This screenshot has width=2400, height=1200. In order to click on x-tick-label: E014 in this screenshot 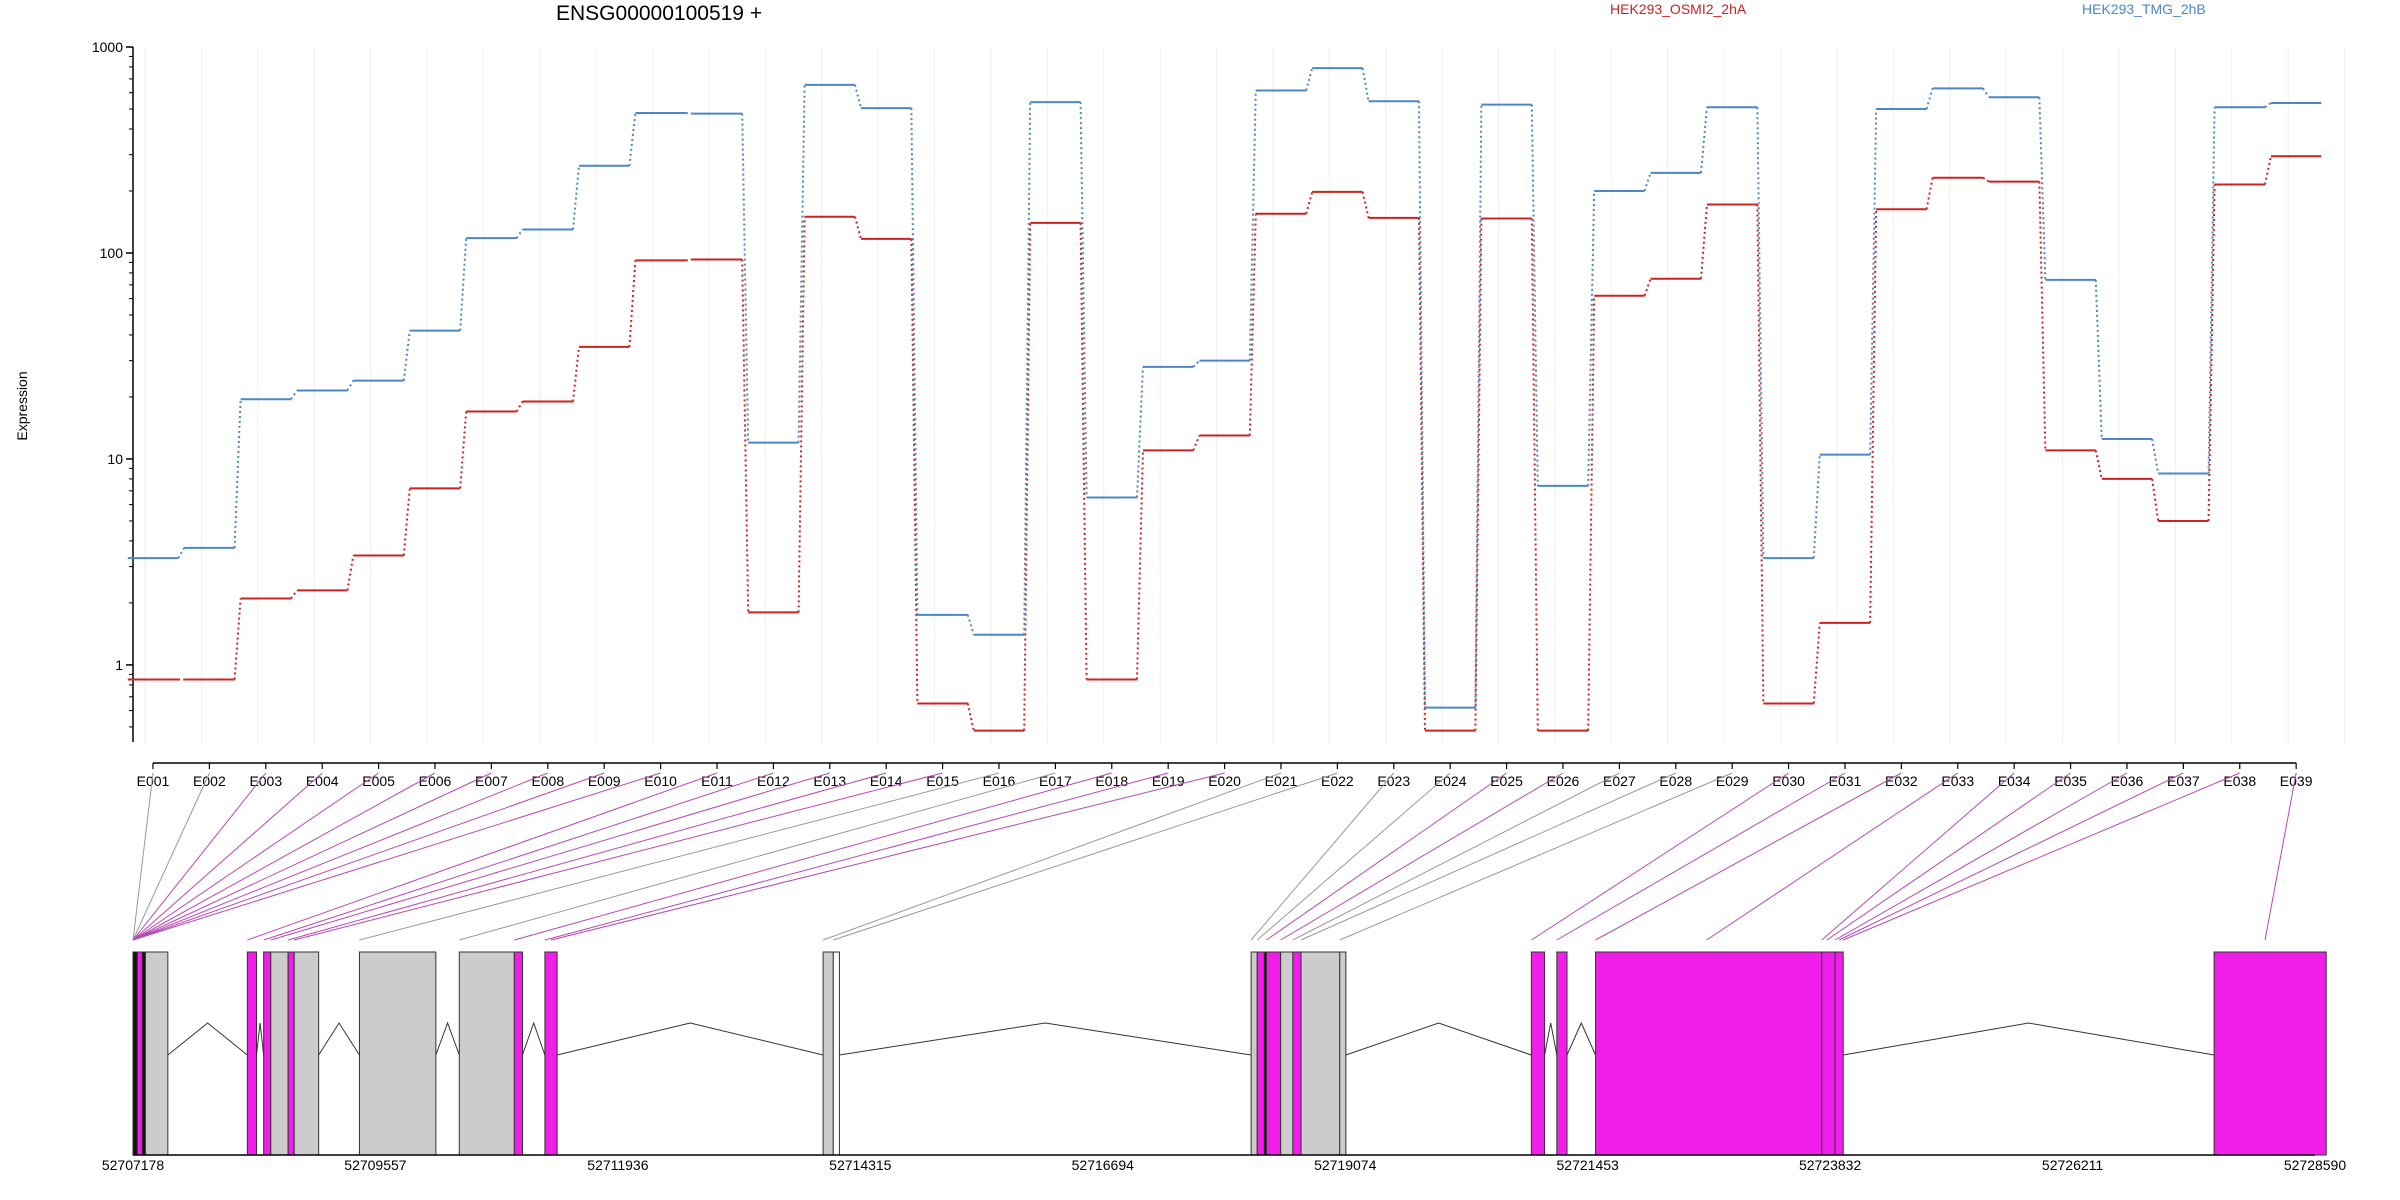, I will do `click(886, 781)`.